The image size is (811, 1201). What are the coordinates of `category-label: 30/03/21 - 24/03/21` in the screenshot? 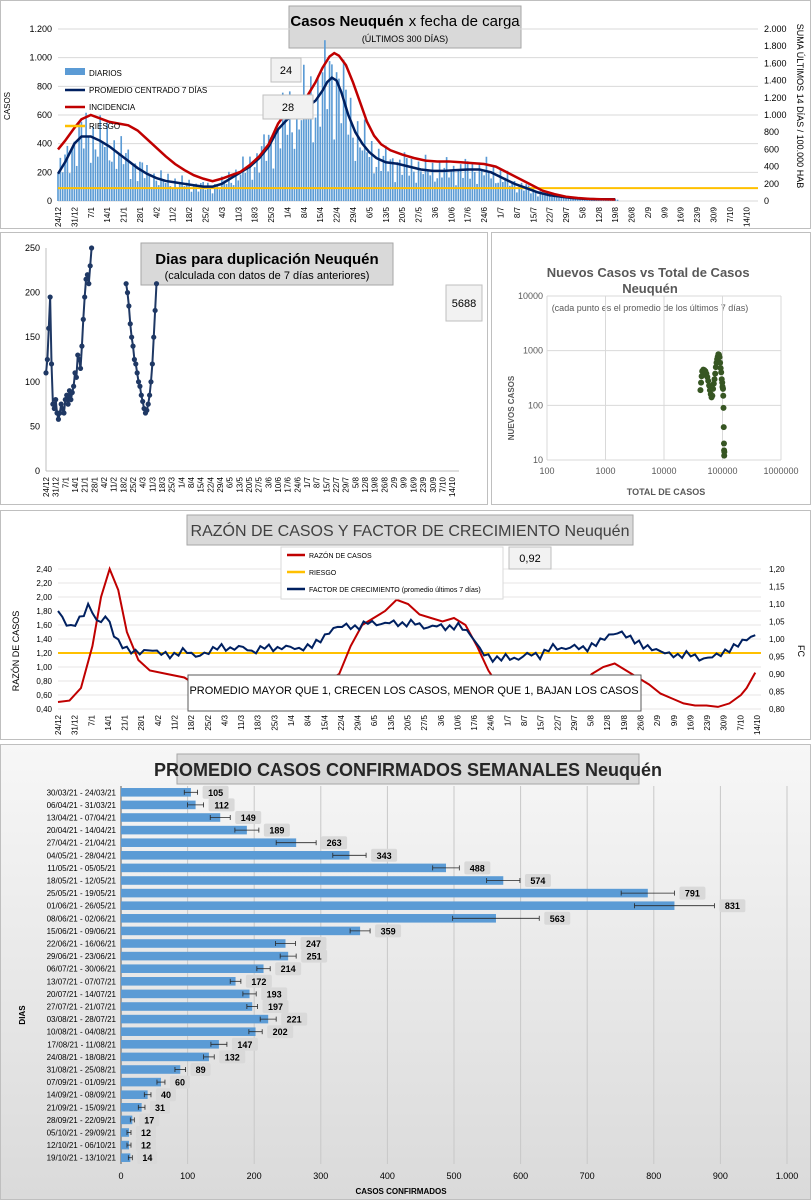 It's located at (82, 792).